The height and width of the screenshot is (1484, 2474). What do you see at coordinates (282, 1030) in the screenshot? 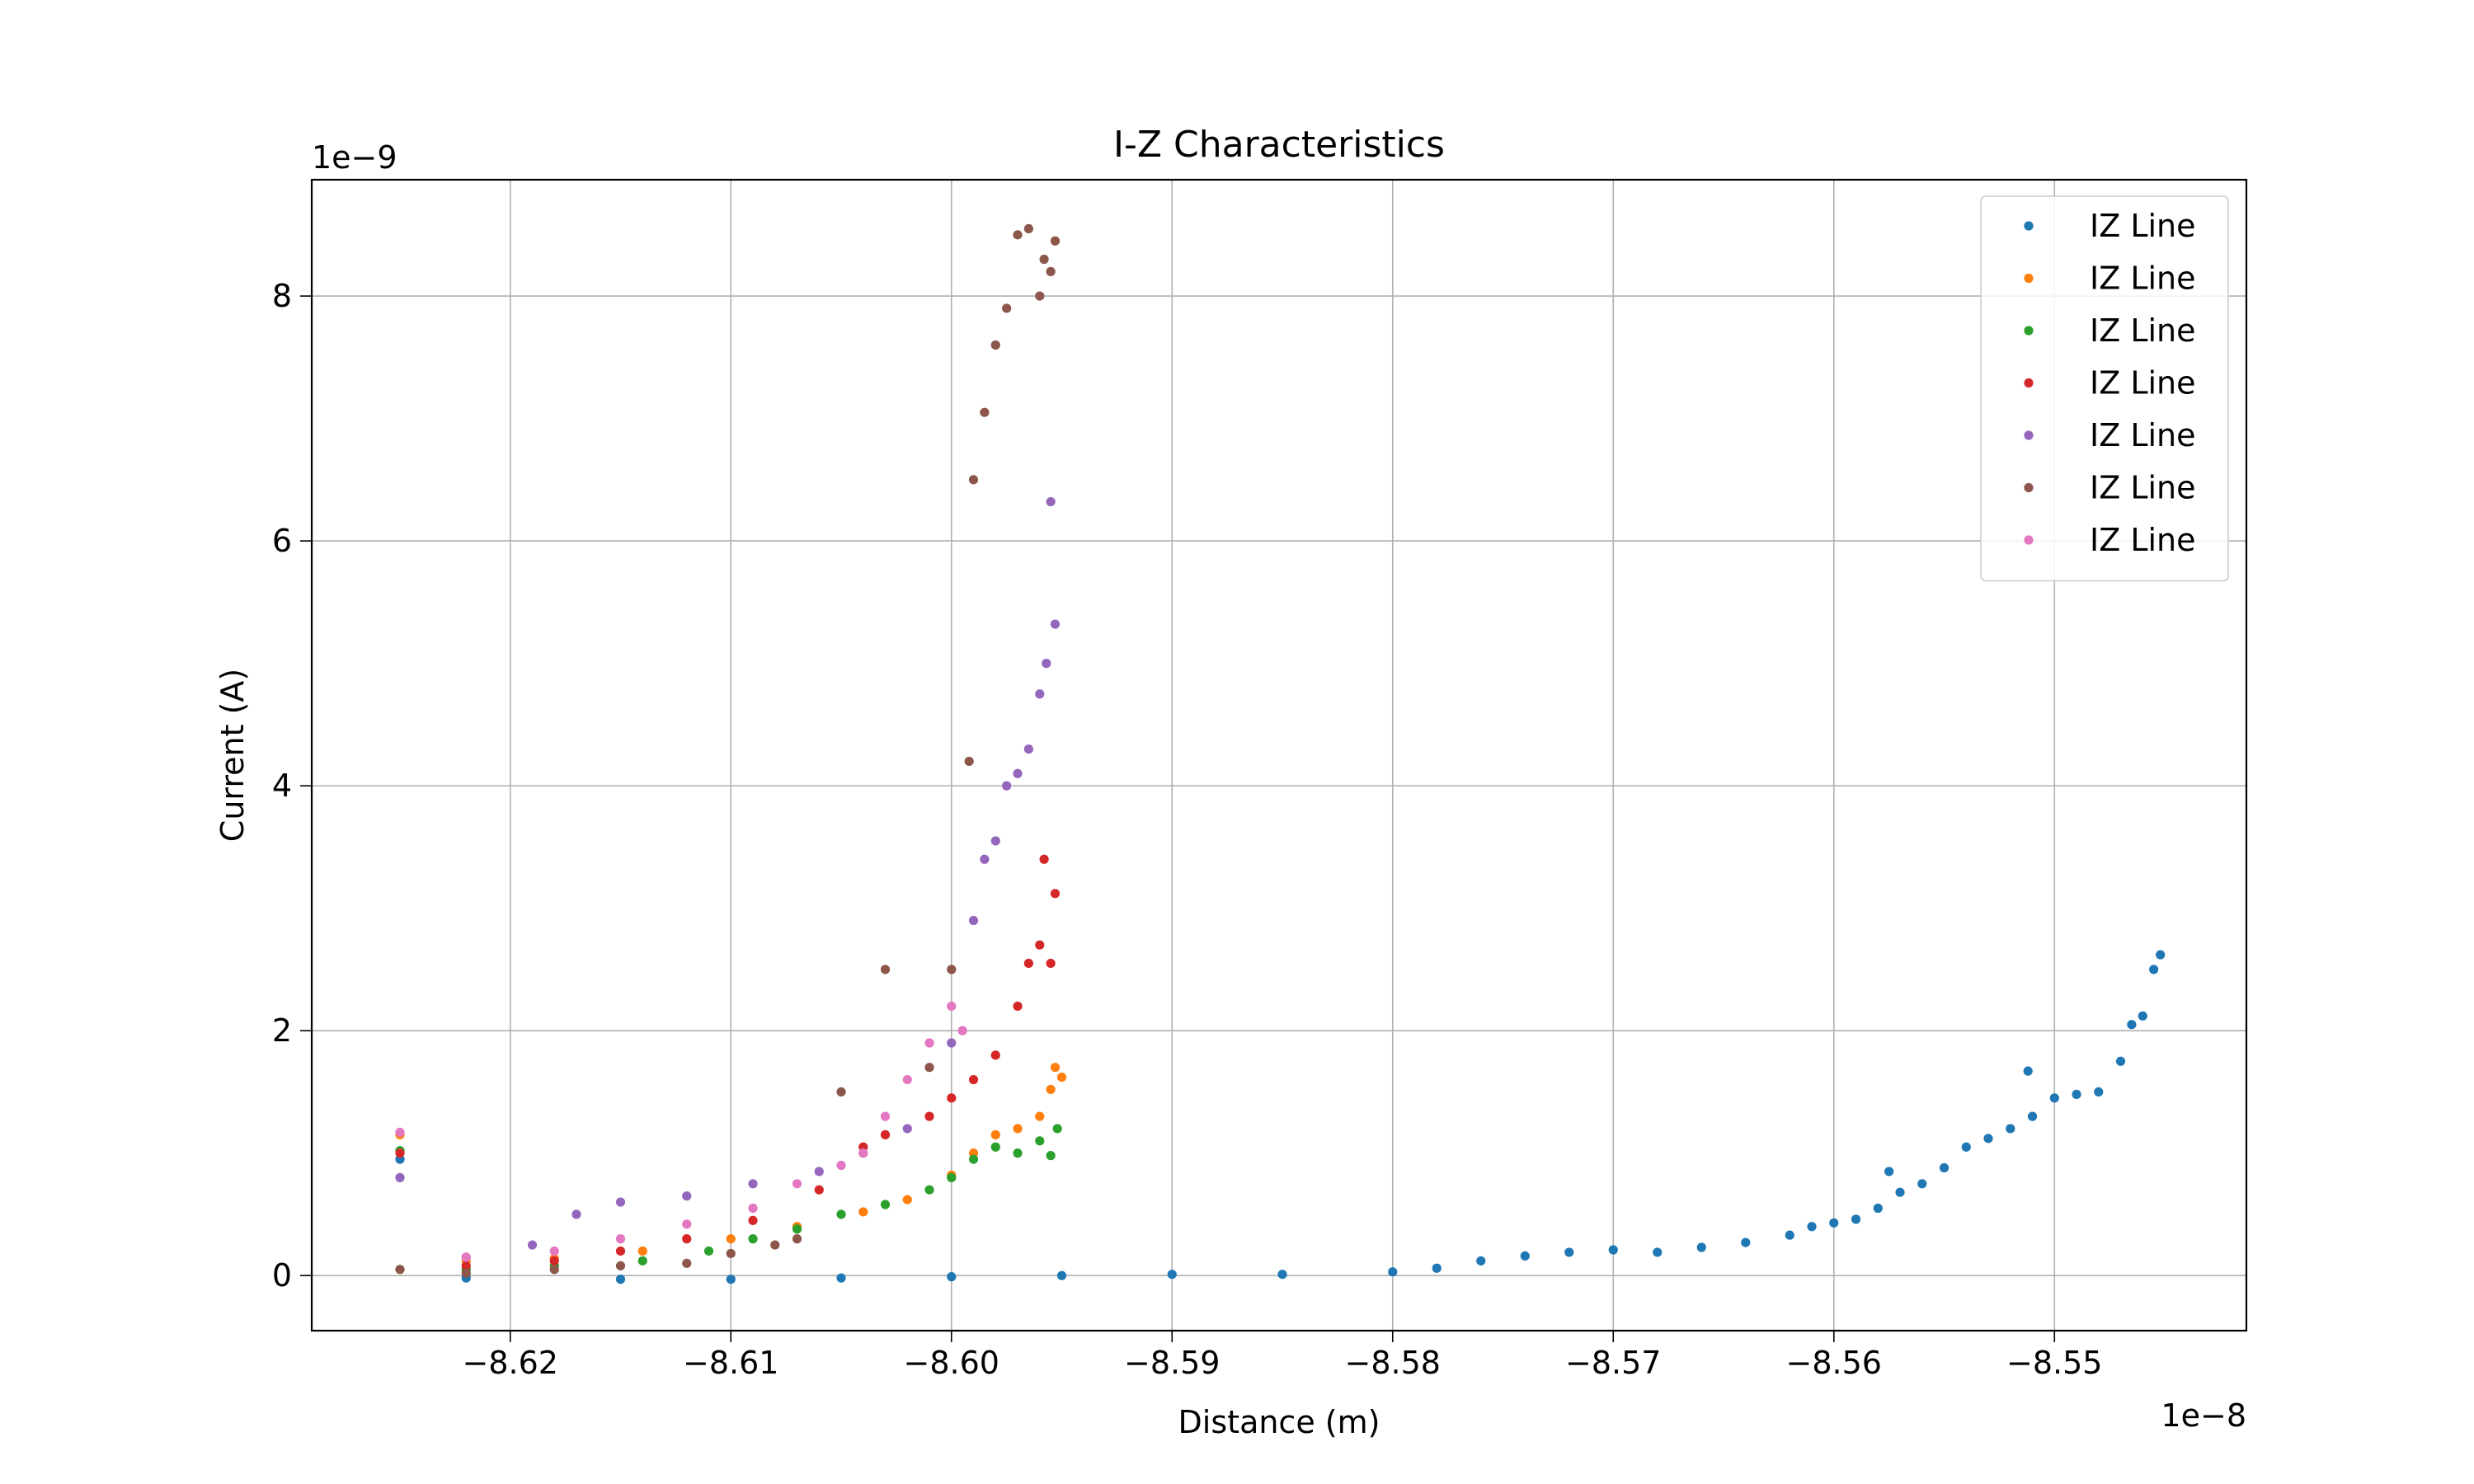
I see `y-tick-label: 2` at bounding box center [282, 1030].